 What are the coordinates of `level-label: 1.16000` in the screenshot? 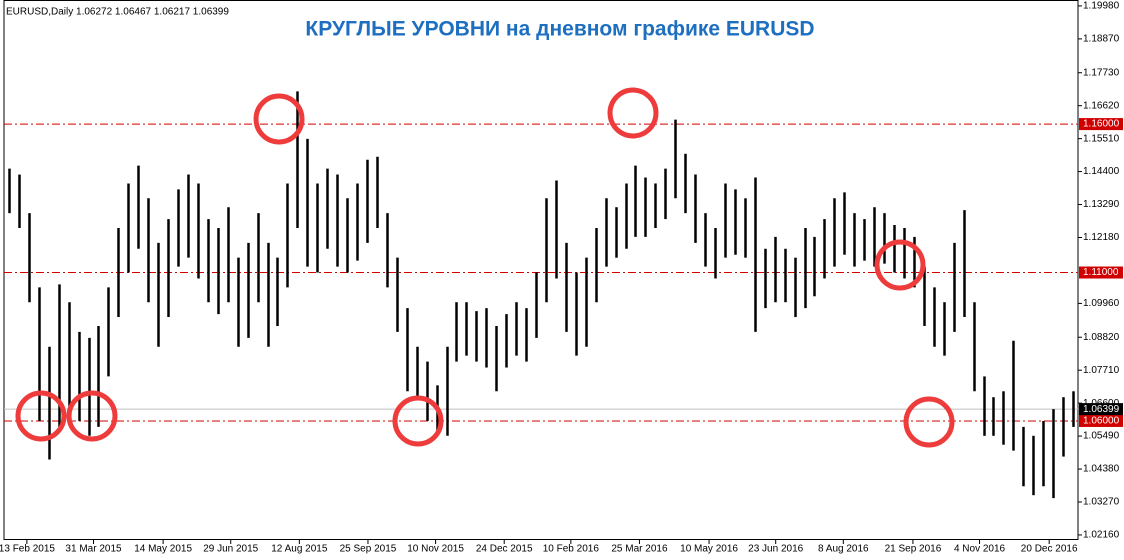 It's located at (1101, 124).